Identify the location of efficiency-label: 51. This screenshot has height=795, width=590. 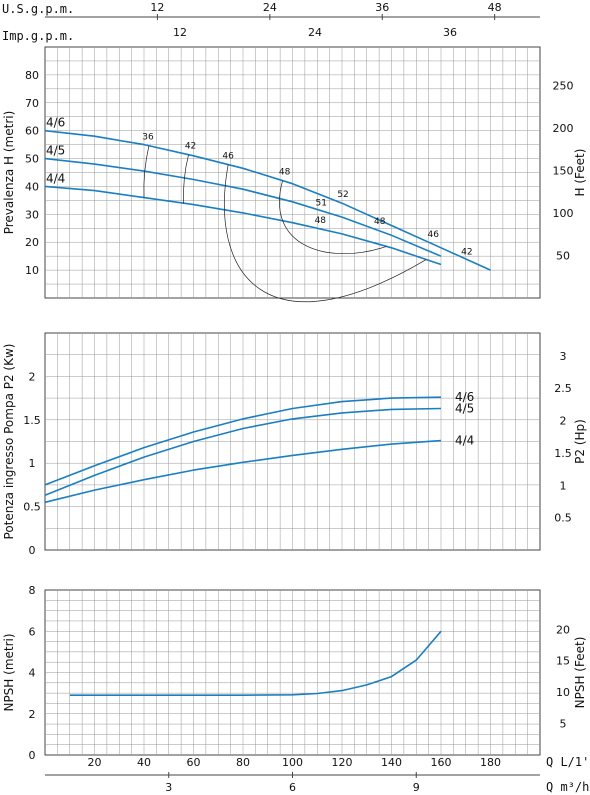
(321, 203).